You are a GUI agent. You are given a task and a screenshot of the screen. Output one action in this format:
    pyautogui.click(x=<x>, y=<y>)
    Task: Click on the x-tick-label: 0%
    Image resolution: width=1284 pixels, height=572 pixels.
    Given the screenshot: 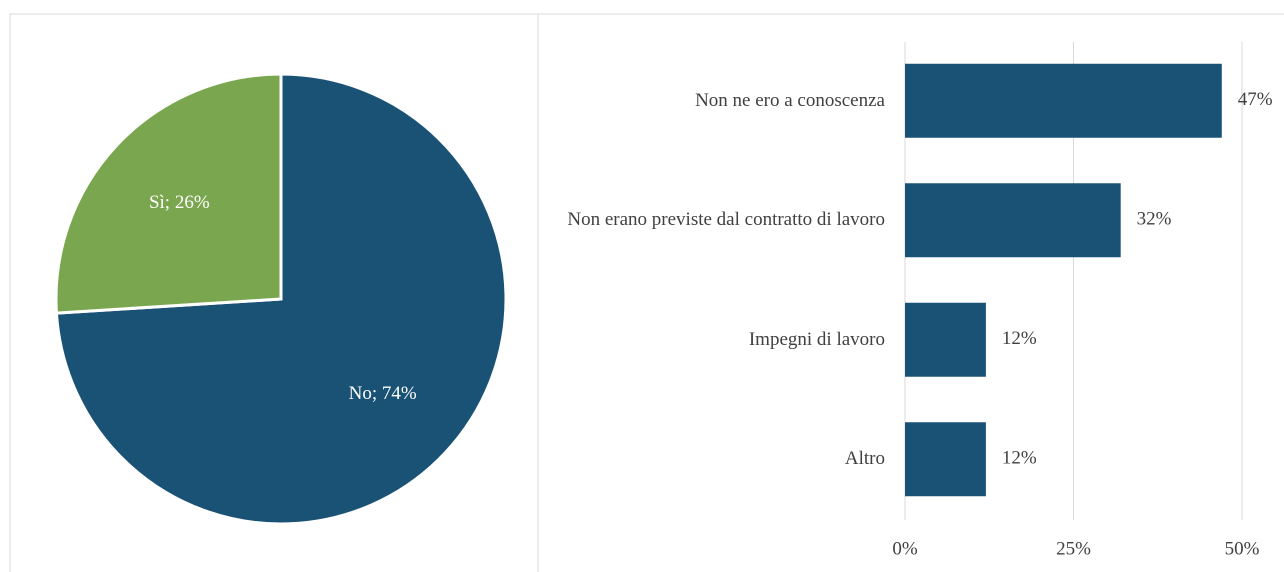 What is the action you would take?
    pyautogui.click(x=905, y=548)
    